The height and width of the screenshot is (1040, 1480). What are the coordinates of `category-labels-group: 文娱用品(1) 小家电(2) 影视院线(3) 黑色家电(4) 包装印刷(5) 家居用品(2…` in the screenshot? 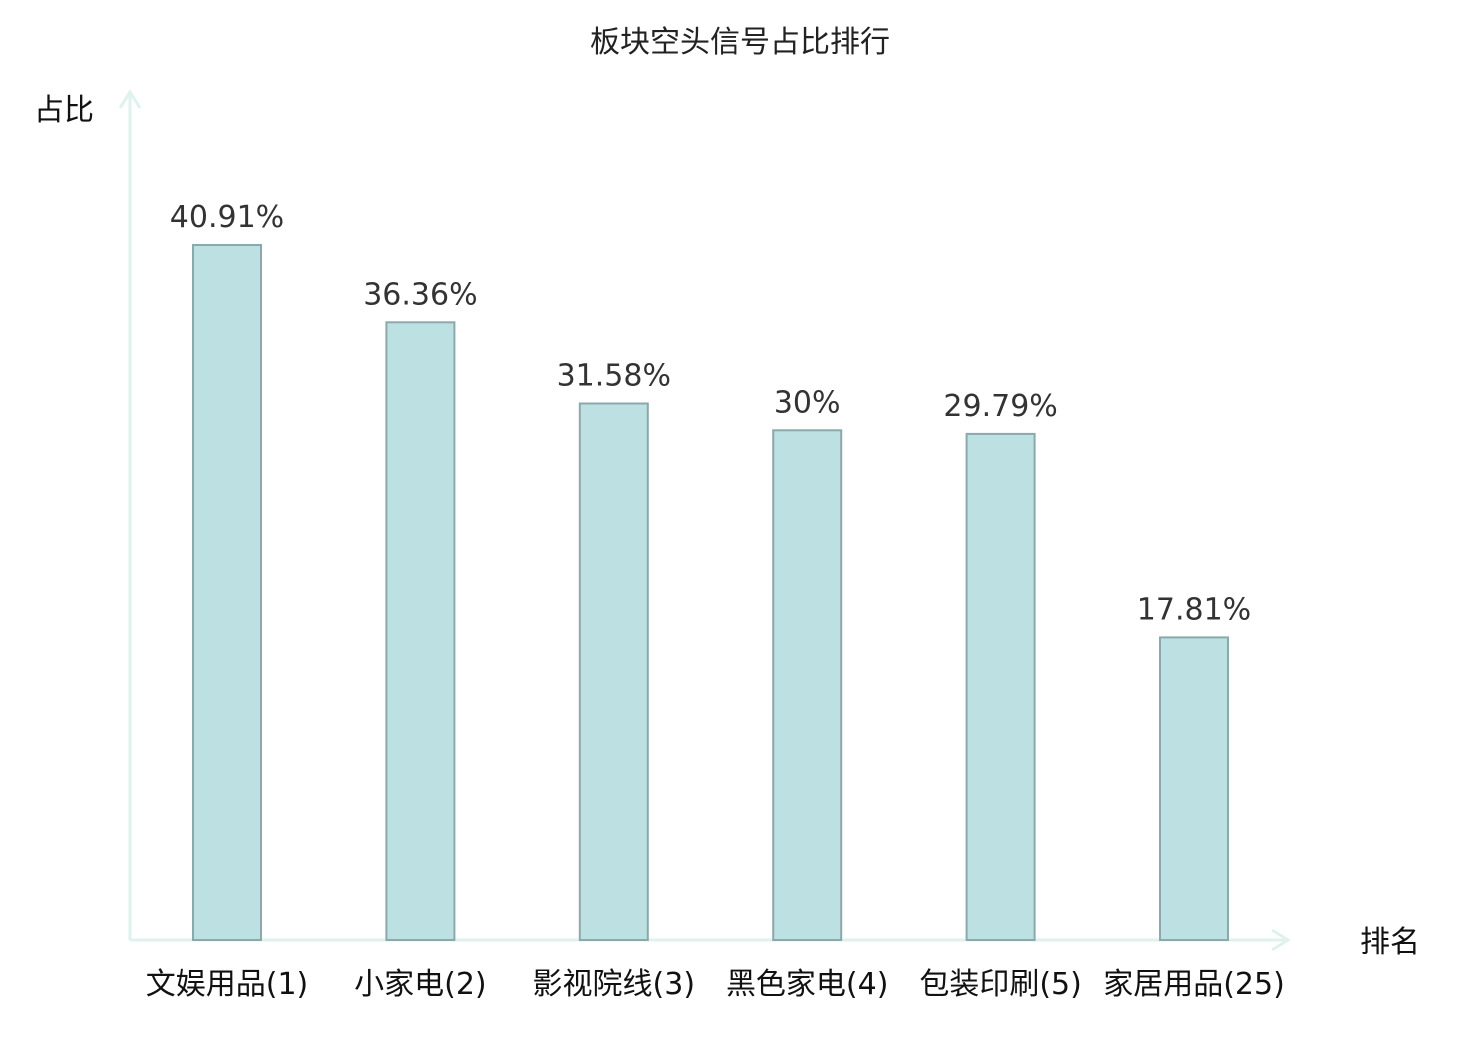 It's located at (715, 984).